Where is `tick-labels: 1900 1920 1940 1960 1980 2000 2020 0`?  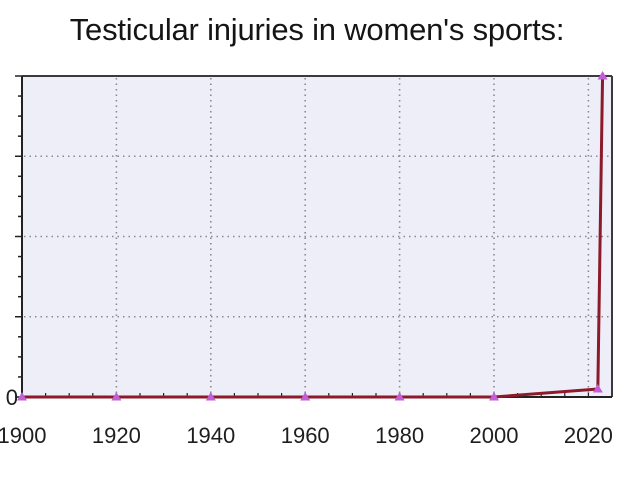
tick-labels: 1900 1920 1940 1960 1980 2000 2020 0 is located at coordinates (306, 416).